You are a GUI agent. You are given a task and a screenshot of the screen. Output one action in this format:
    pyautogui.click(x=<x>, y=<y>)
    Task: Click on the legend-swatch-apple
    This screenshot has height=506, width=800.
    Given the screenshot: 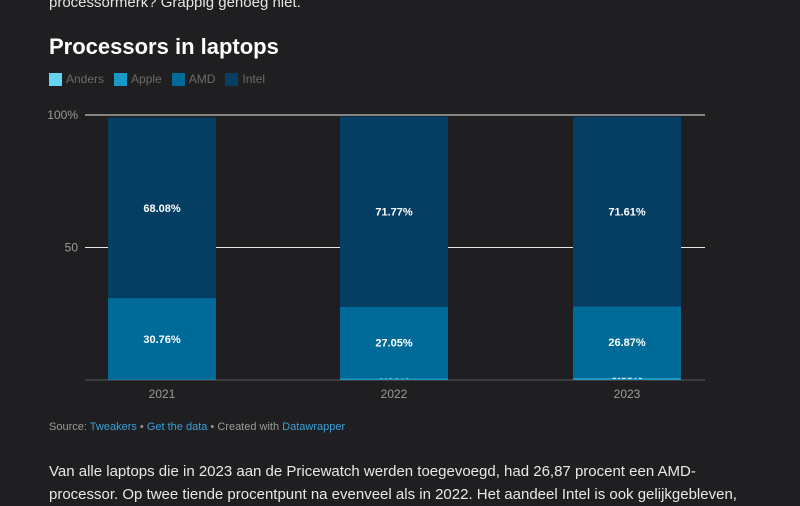 What is the action you would take?
    pyautogui.click(x=120, y=79)
    